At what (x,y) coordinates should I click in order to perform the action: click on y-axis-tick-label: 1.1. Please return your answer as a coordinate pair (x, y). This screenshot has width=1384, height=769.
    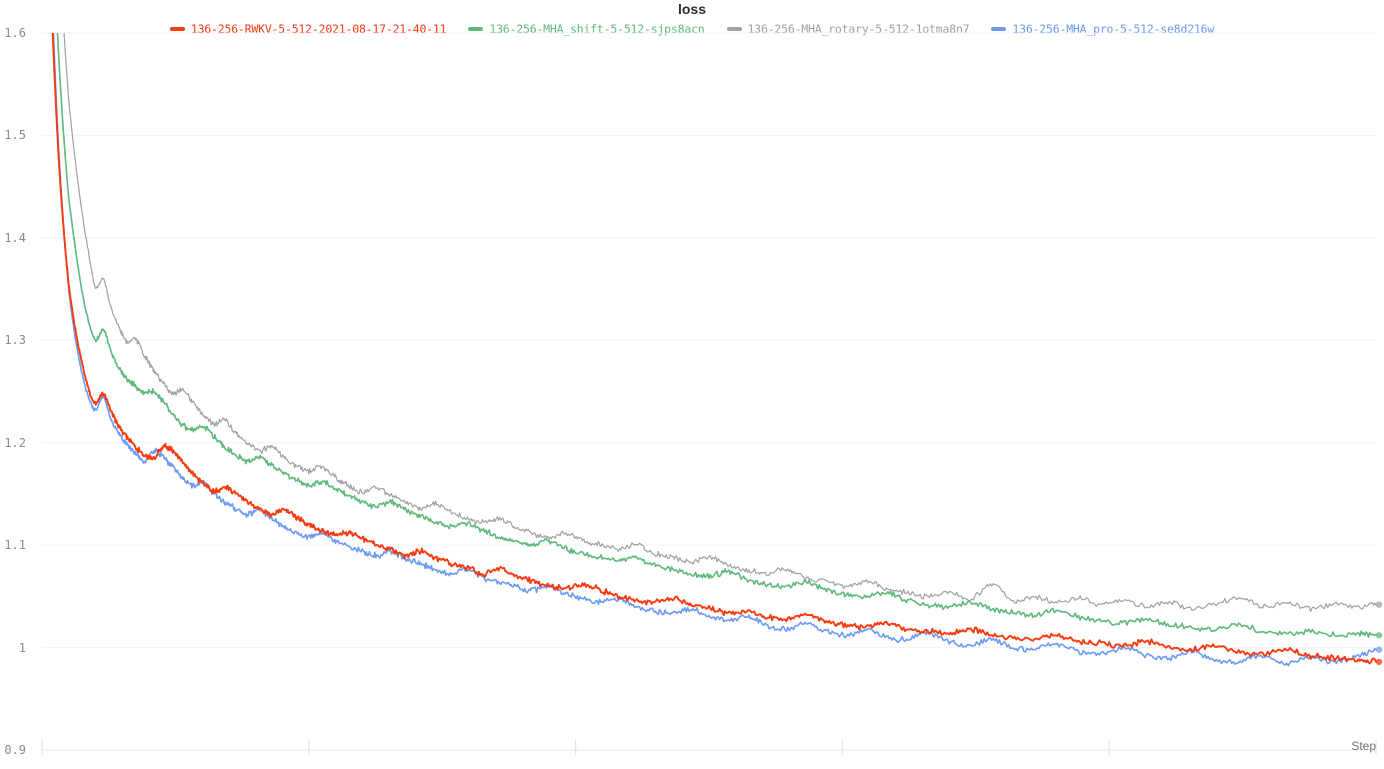
    Looking at the image, I should click on (15, 545).